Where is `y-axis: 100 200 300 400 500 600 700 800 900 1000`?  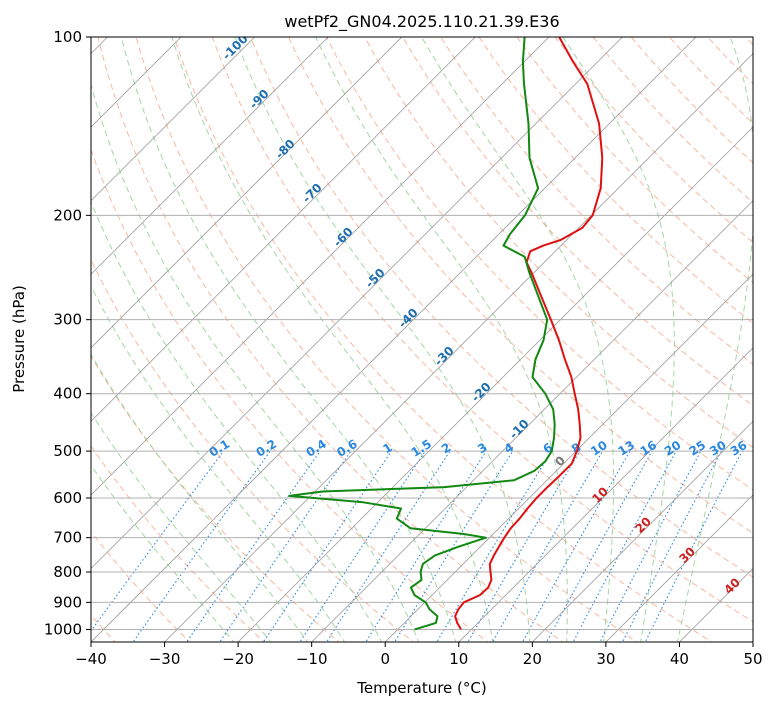 y-axis: 100 200 300 400 500 600 700 800 900 1000 is located at coordinates (67, 333).